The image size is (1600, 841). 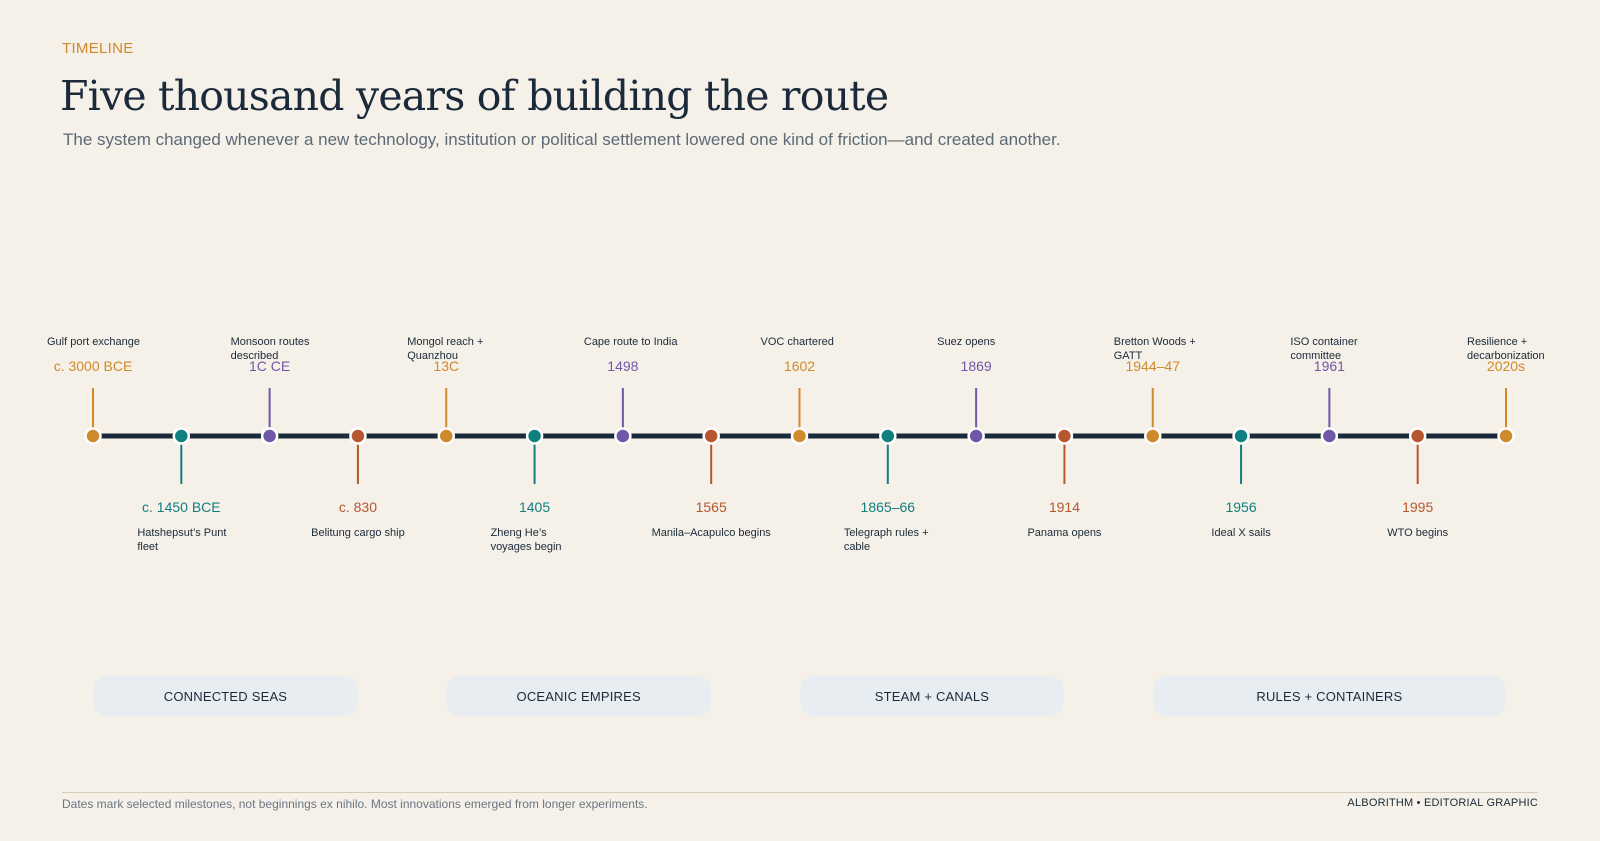 What do you see at coordinates (976, 366) in the screenshot?
I see `event-date: 1869` at bounding box center [976, 366].